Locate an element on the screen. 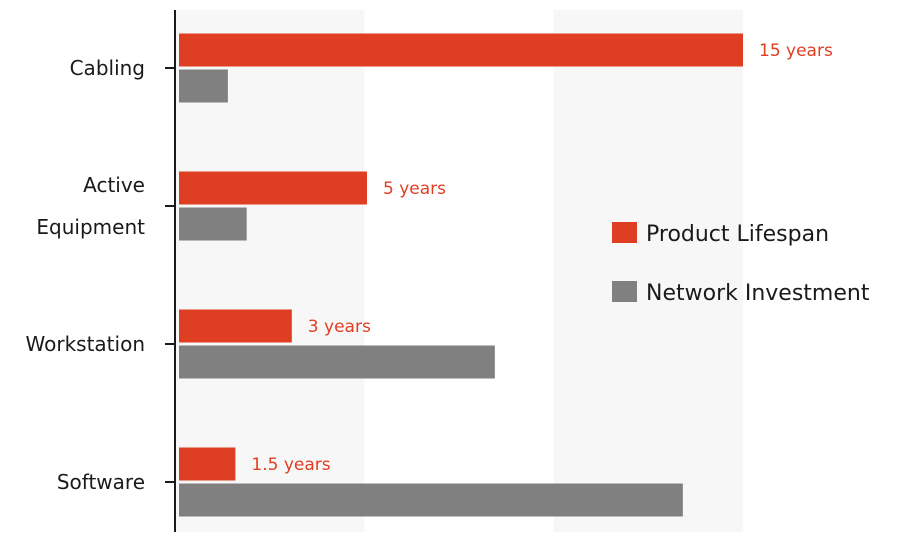  category-label: Cabling is located at coordinates (107, 68).